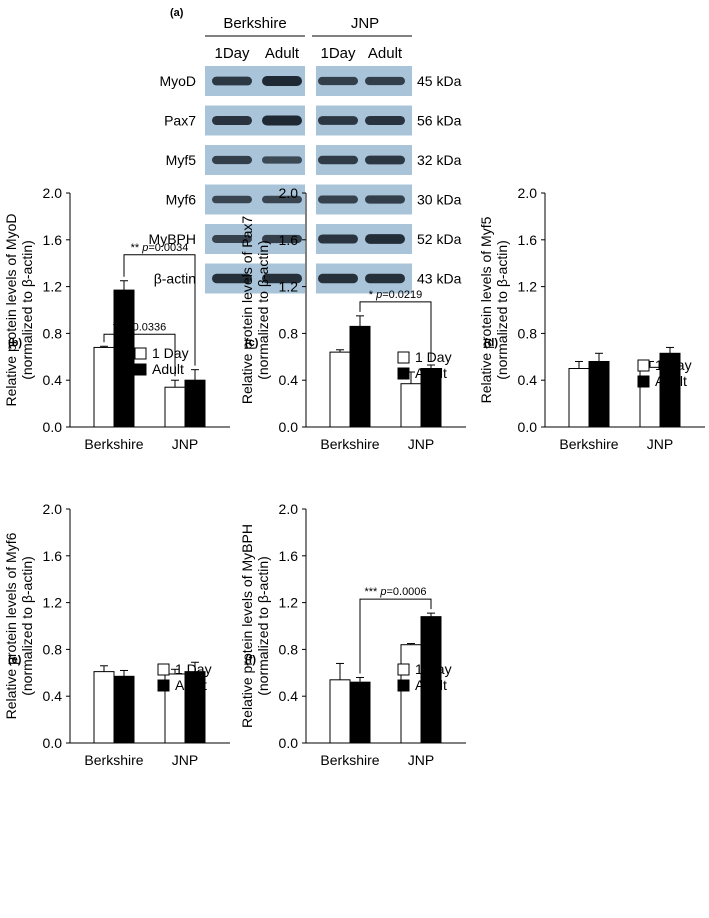  Describe the element at coordinates (313, 120) in the screenshot. I see `blot-row: Pax7 56 kDa` at that location.